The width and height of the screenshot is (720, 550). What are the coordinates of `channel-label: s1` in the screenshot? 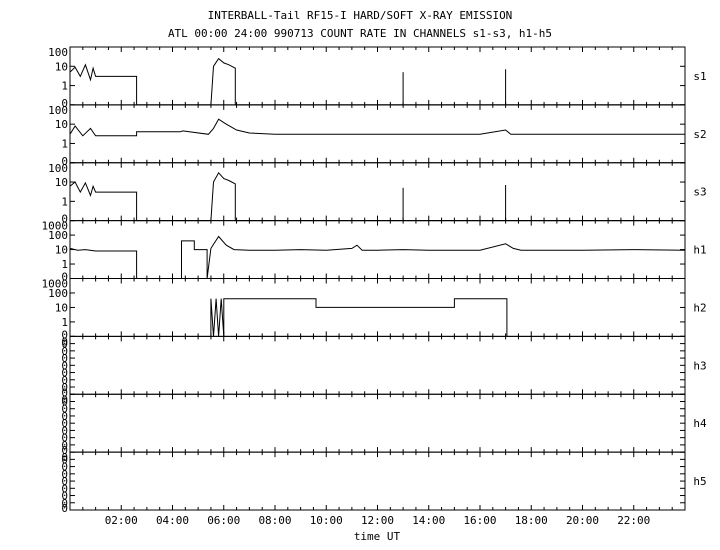 It's located at (699, 76).